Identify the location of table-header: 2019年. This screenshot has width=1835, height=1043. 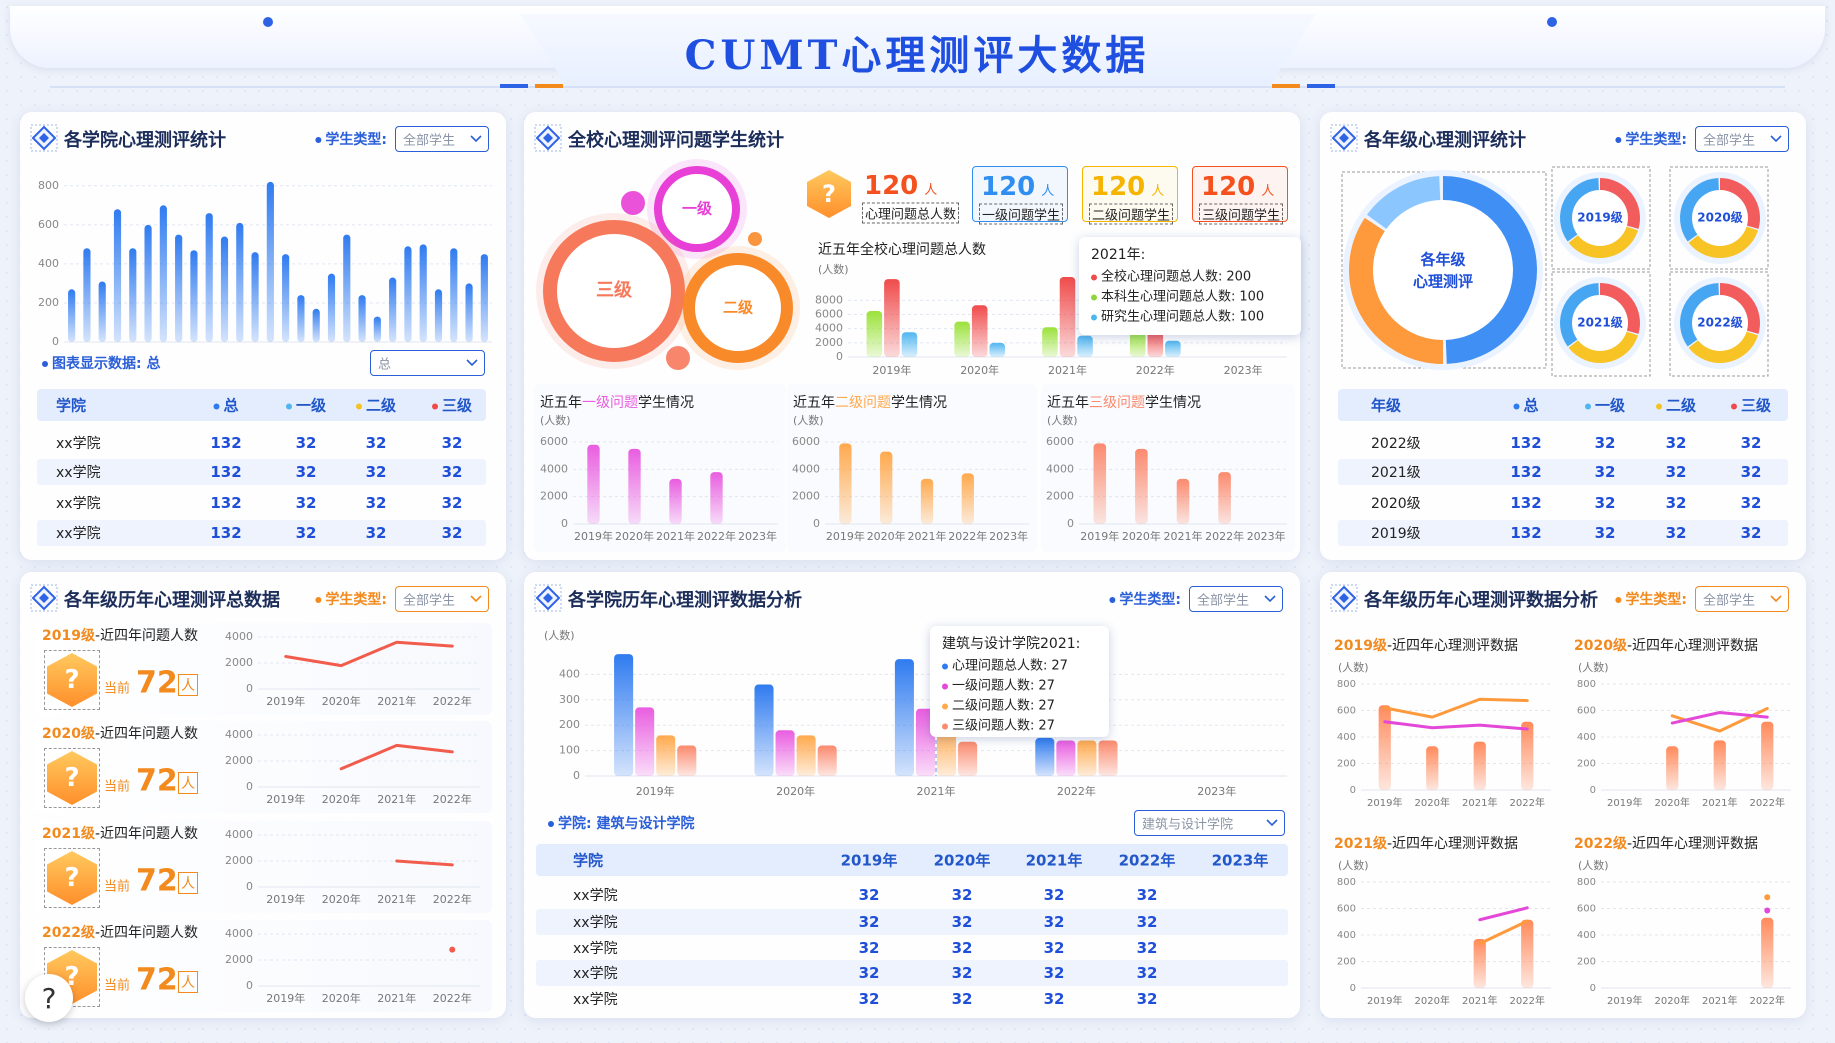
(869, 860).